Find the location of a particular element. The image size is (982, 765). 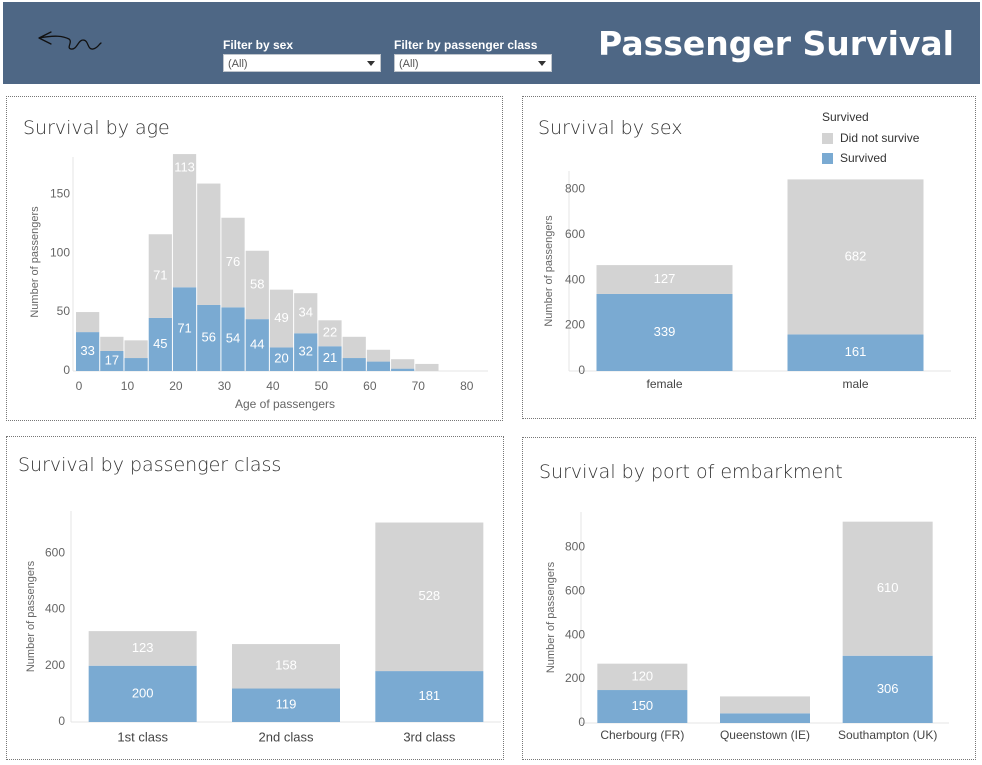

x-tick-label: male is located at coordinates (855, 384).